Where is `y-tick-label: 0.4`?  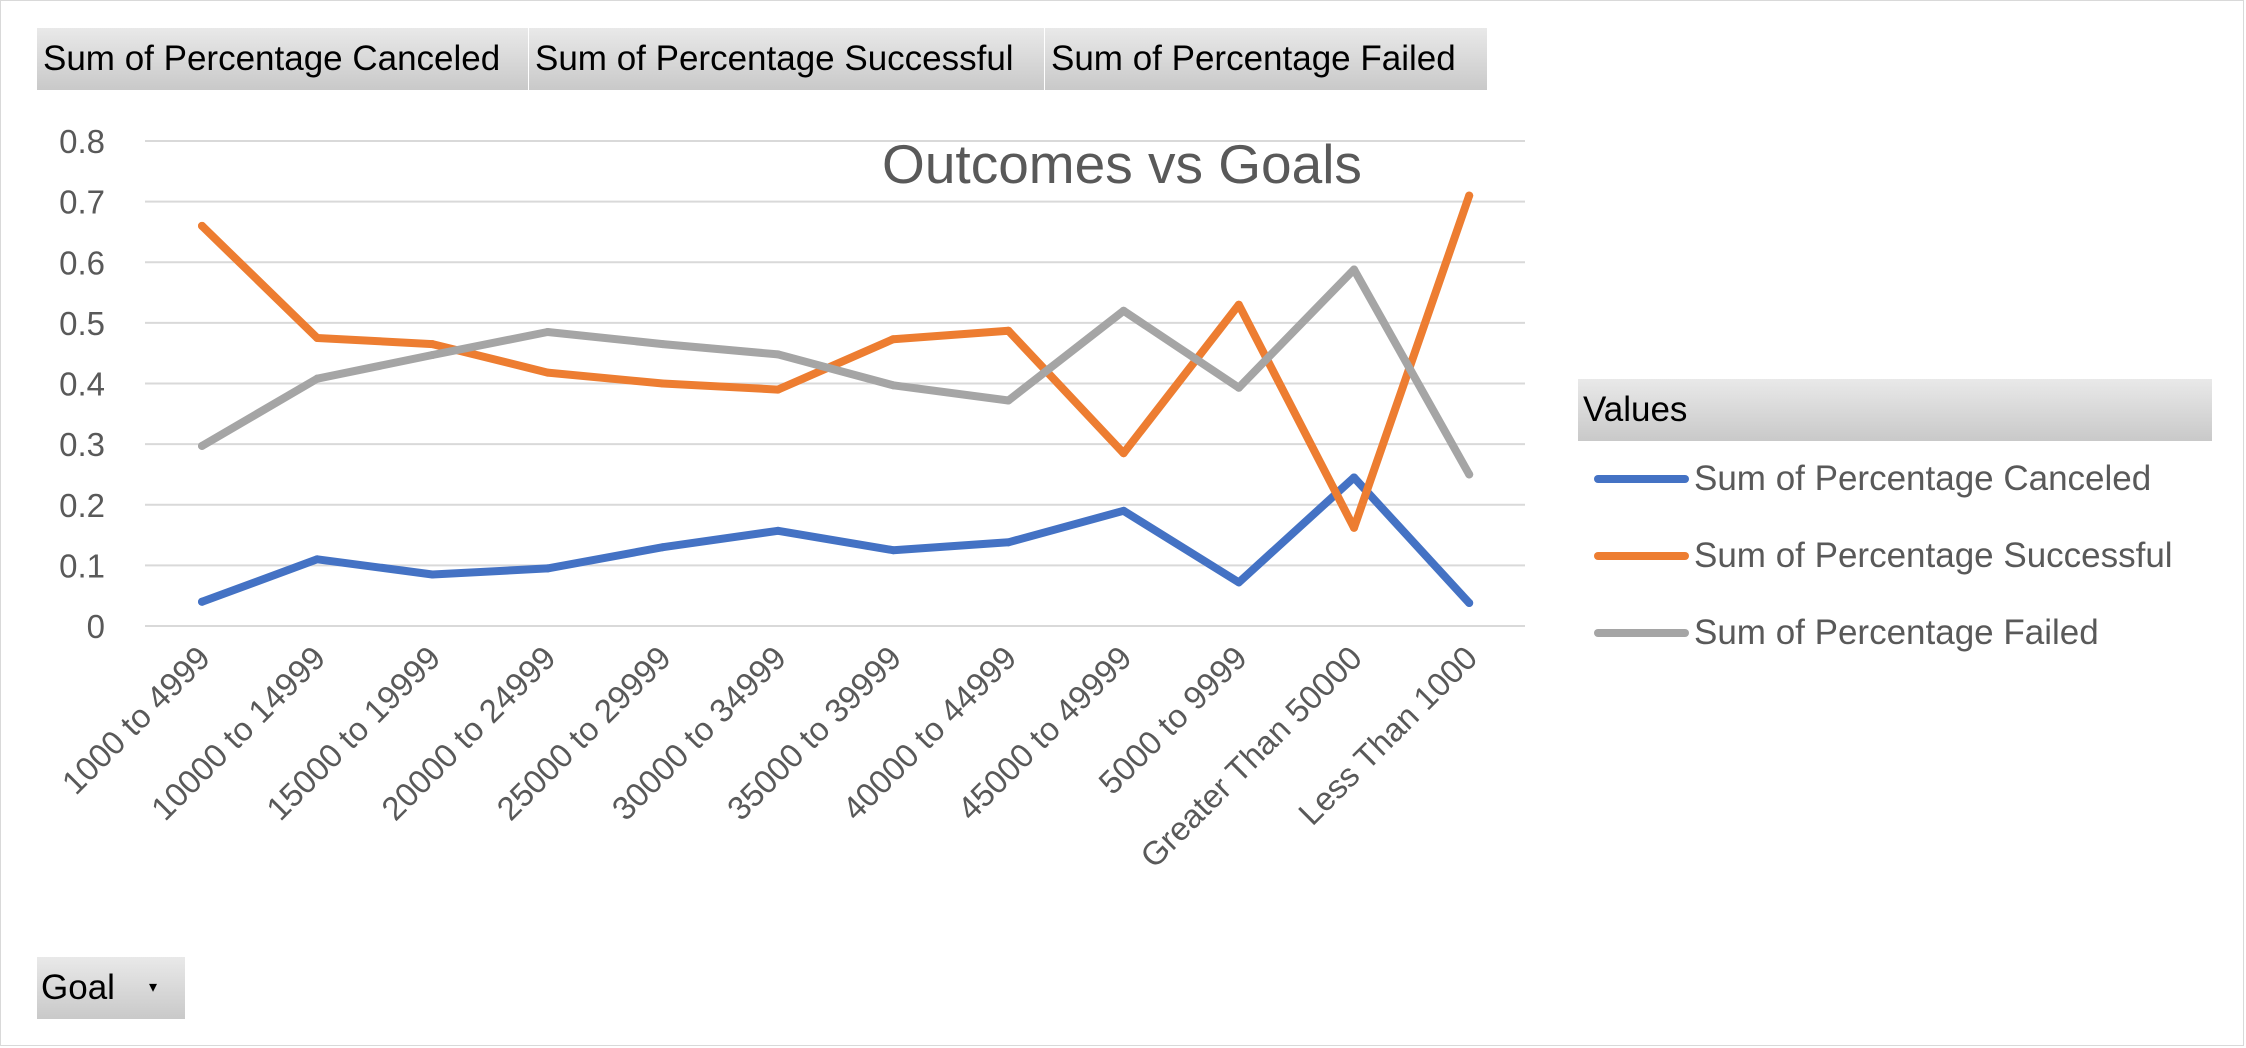 y-tick-label: 0.4 is located at coordinates (82, 384).